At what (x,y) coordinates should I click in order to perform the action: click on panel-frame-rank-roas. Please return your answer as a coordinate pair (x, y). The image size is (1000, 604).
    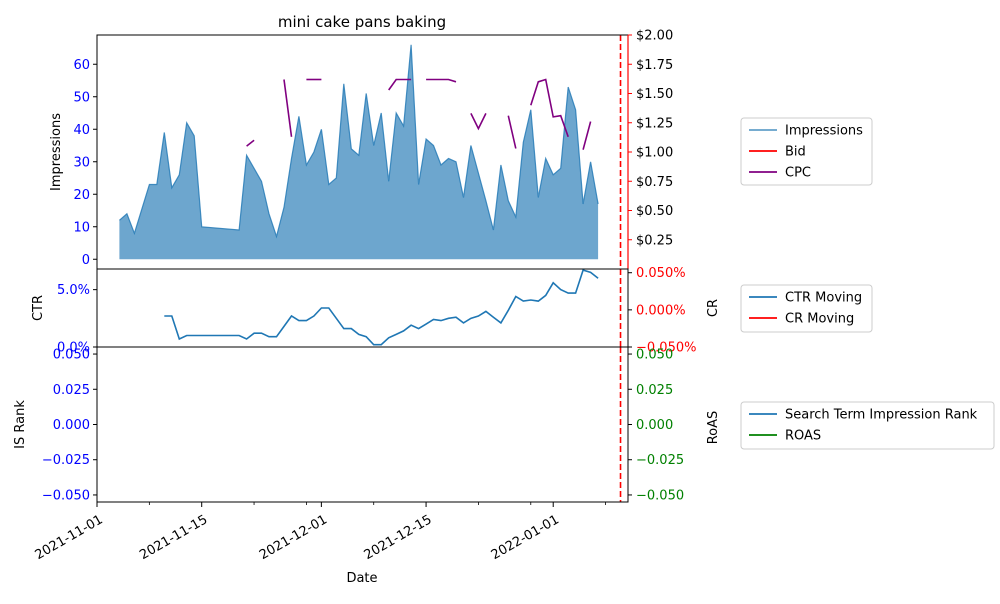
    Looking at the image, I should click on (362, 424).